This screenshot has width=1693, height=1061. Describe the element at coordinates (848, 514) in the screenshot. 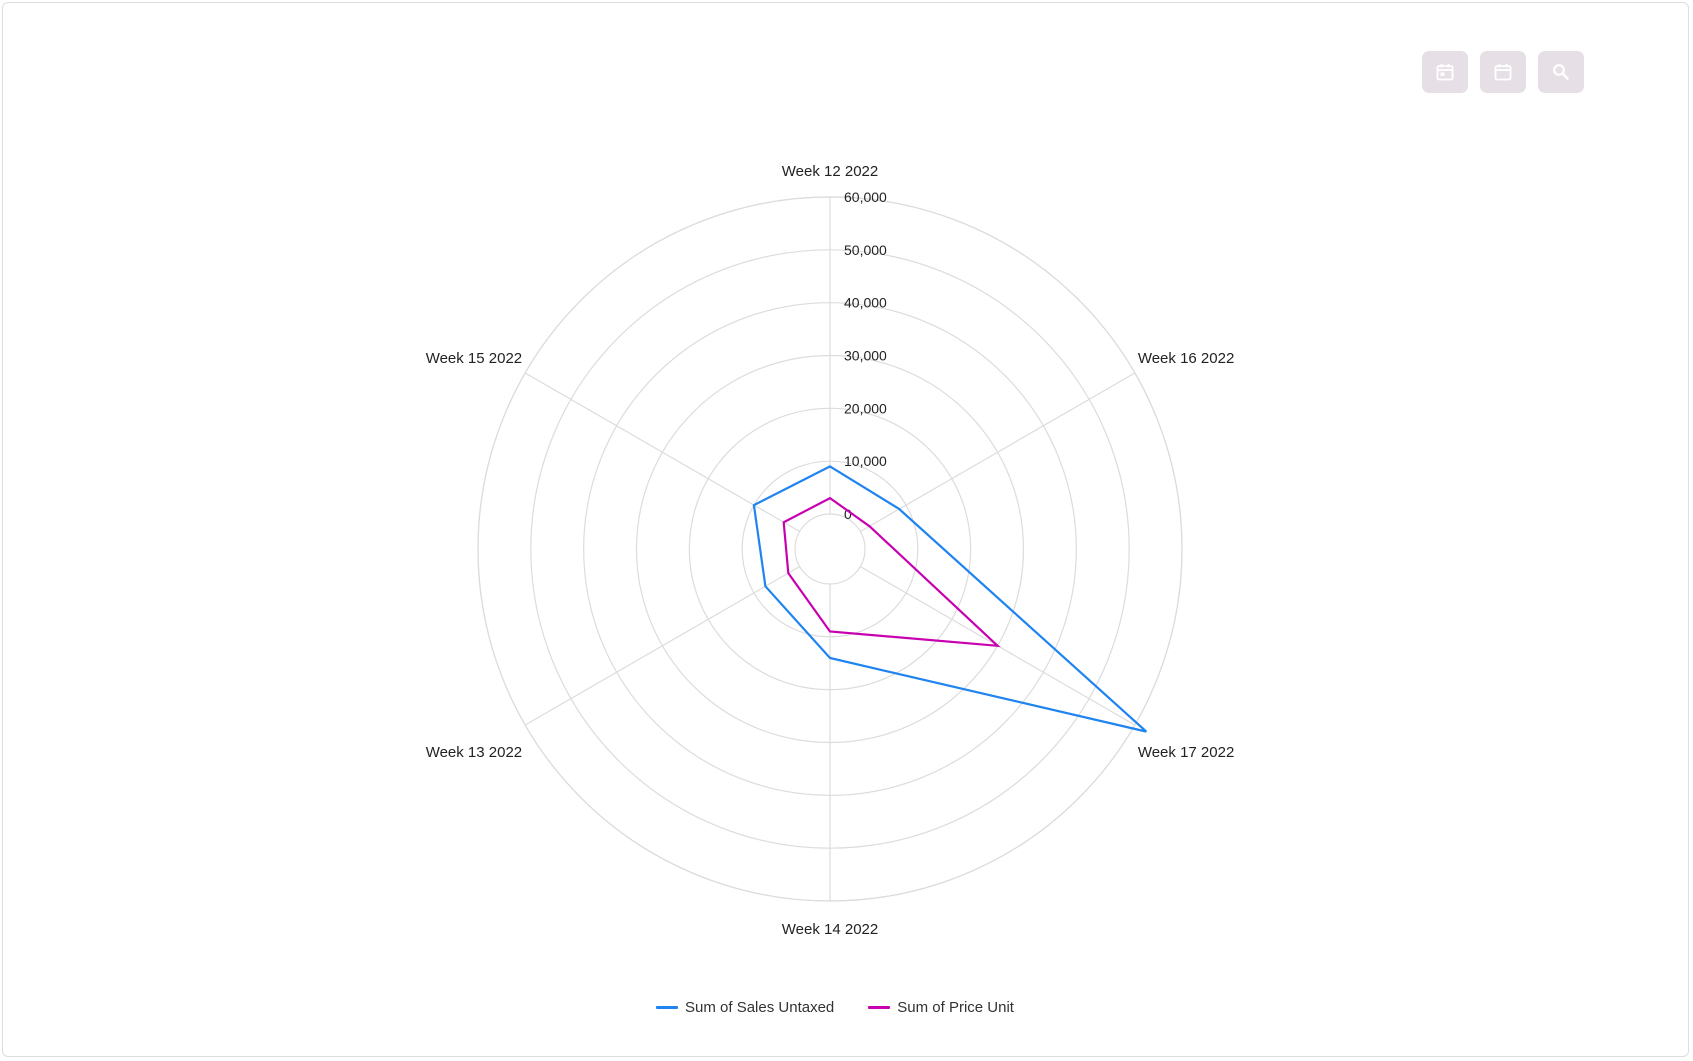

I see `radial-tick-label: 0` at that location.